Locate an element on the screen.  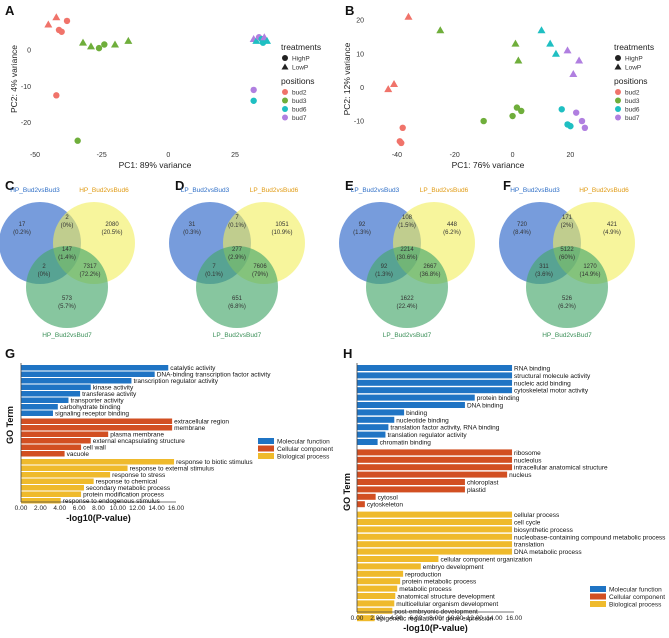
venn-percent-r: (10.9%) is located at coordinates (281, 233).